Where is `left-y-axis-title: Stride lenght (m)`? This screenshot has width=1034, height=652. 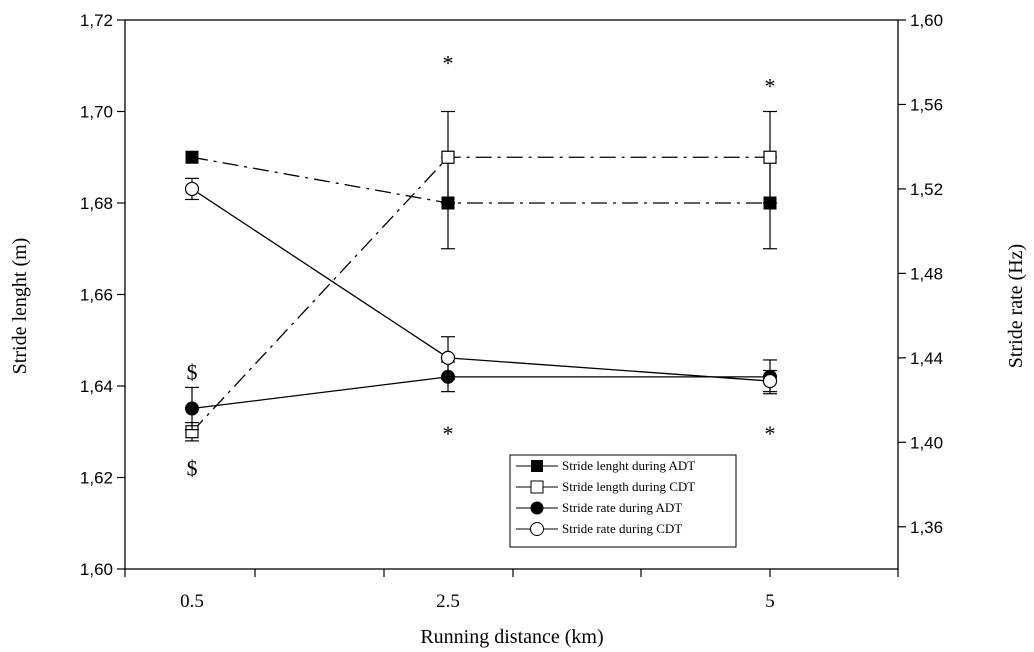 left-y-axis-title: Stride lenght (m) is located at coordinates (20, 306).